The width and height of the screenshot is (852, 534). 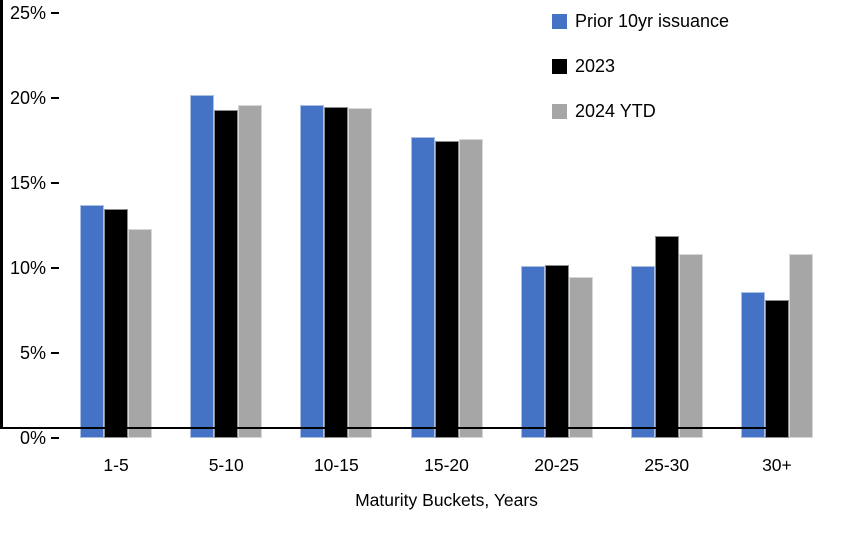 What do you see at coordinates (27, 182) in the screenshot?
I see `y-tick-label: 15%` at bounding box center [27, 182].